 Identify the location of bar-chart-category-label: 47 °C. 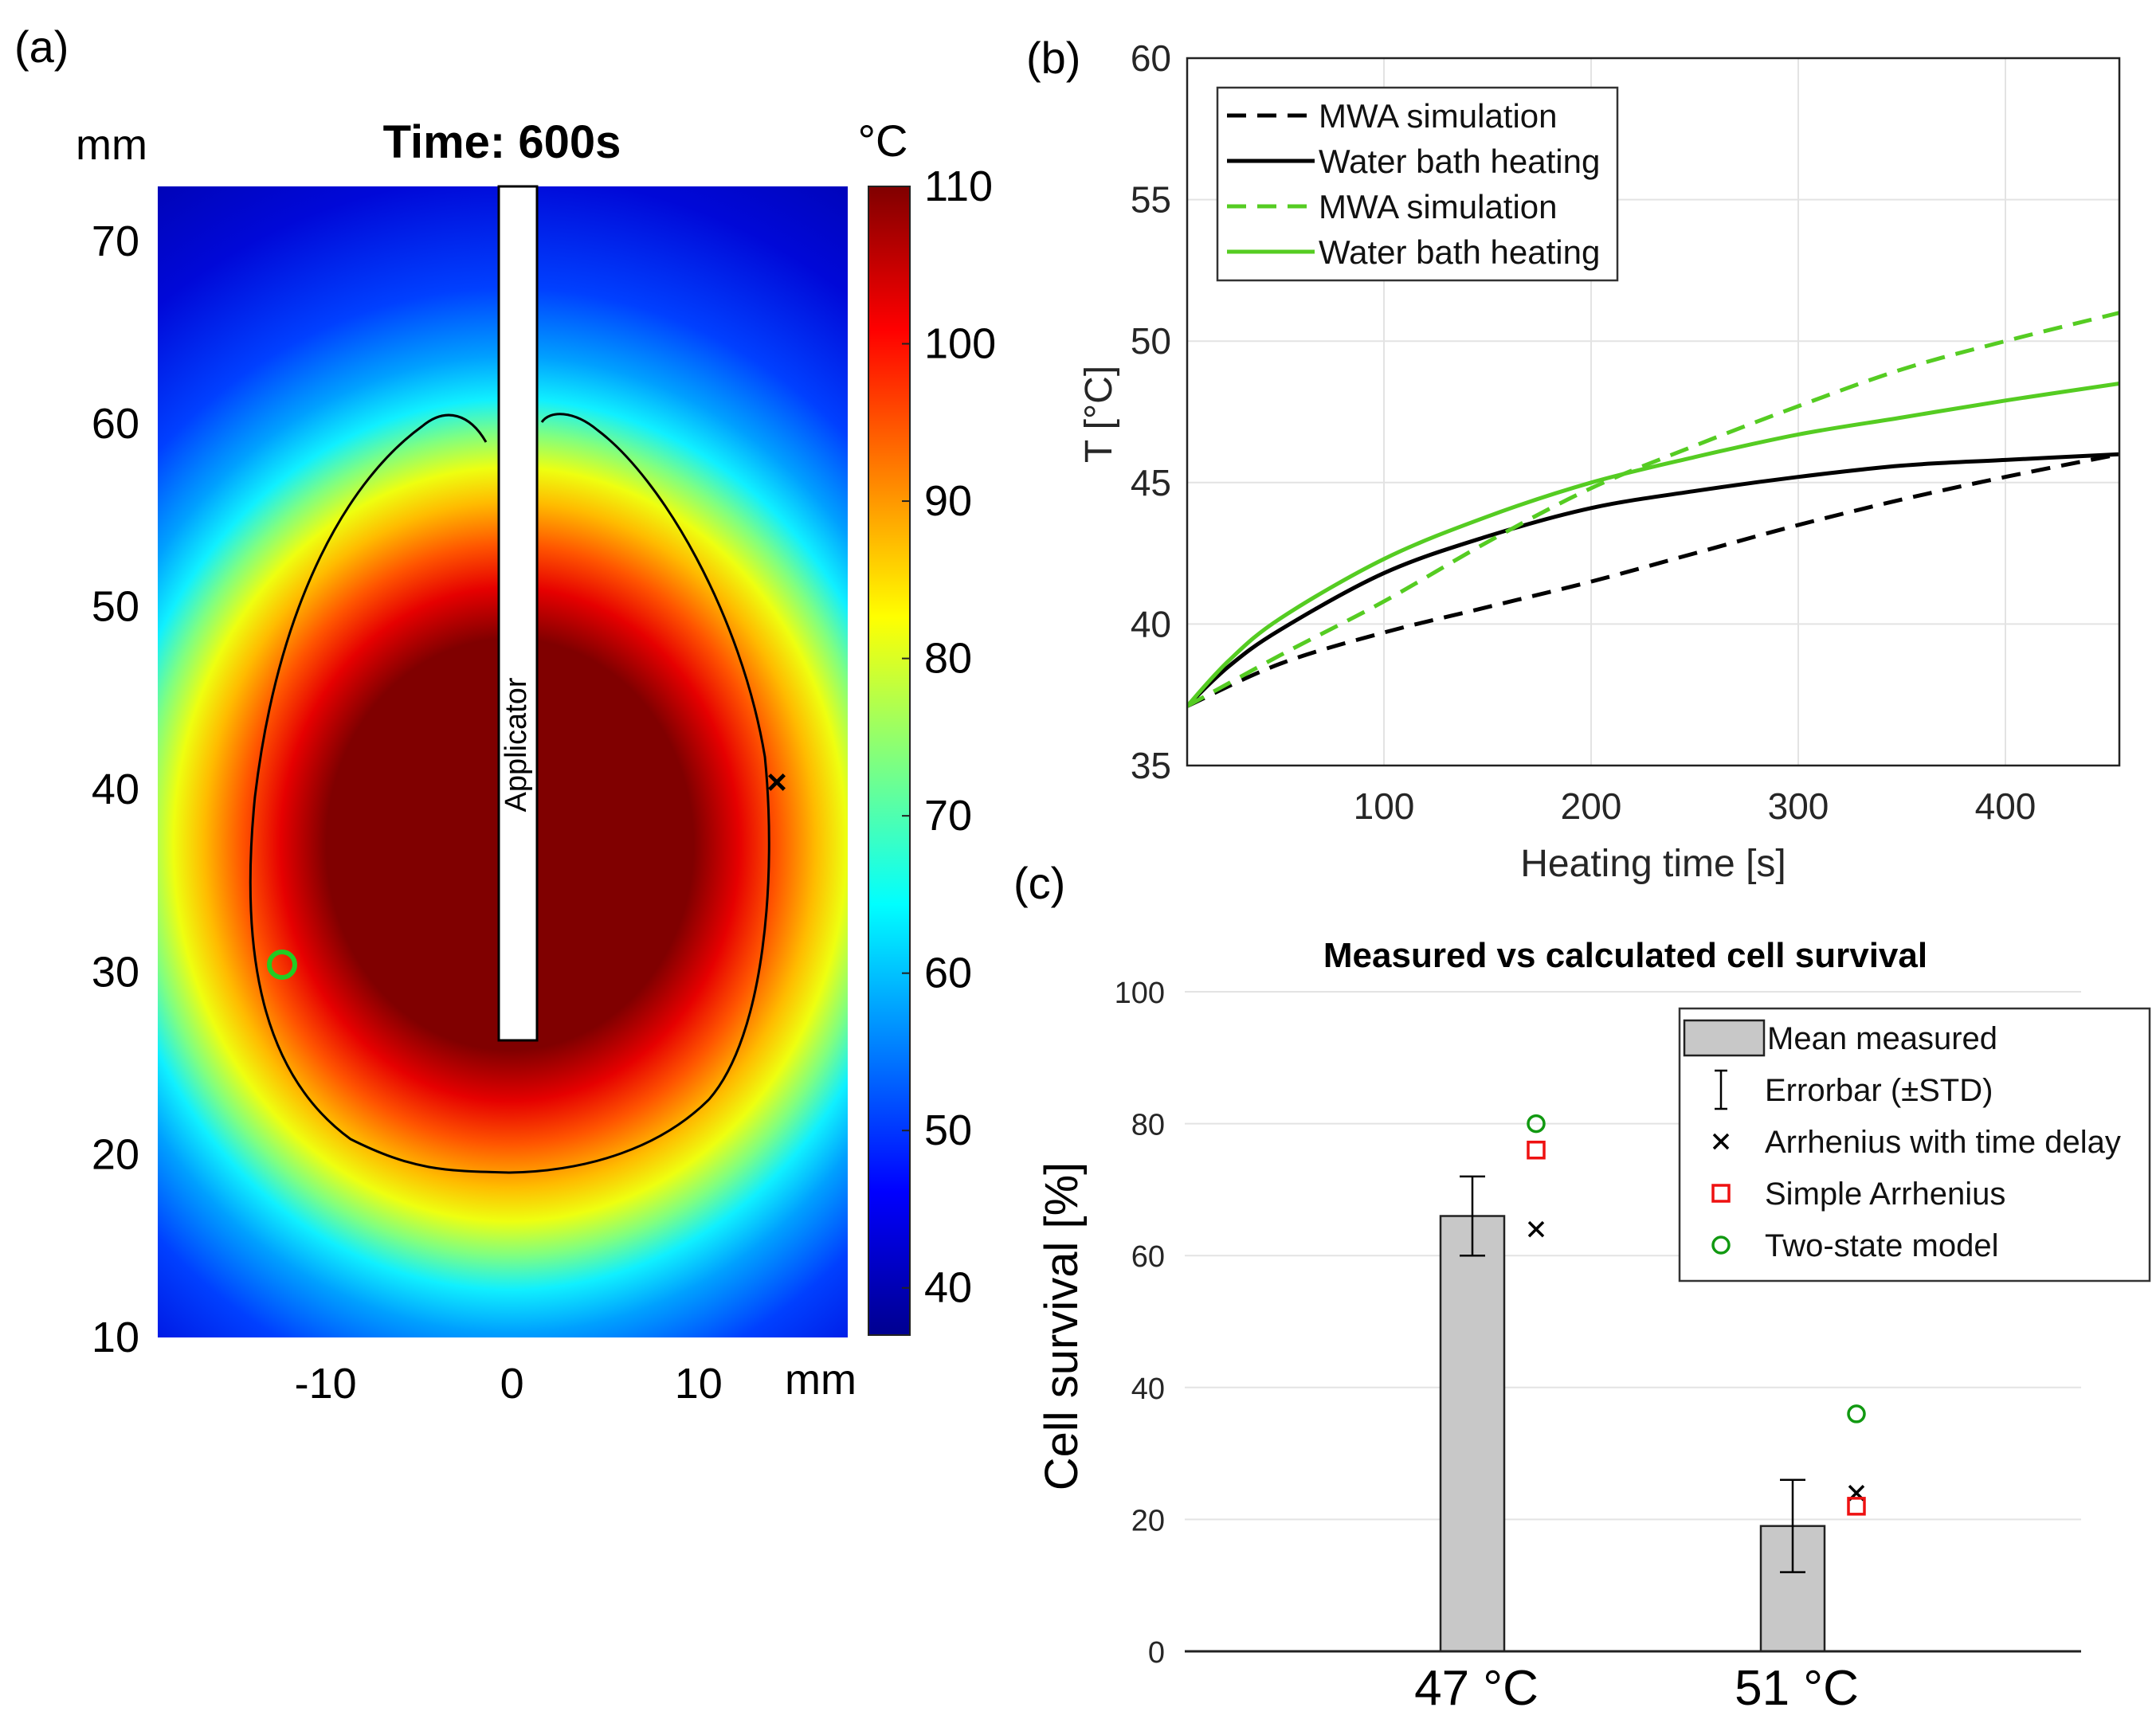
(1476, 1688).